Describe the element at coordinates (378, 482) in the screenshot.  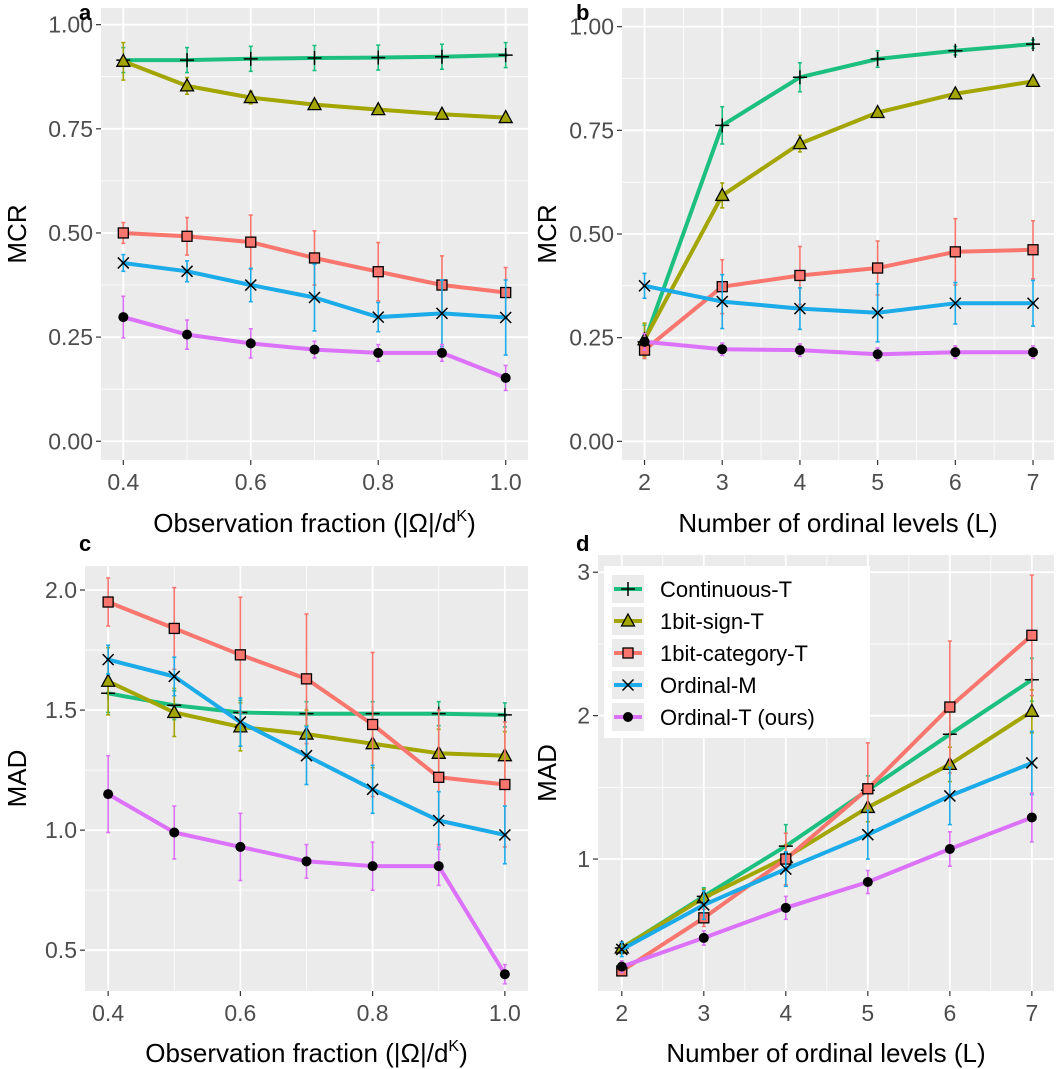
I see `x-tick-label: 0.8` at that location.